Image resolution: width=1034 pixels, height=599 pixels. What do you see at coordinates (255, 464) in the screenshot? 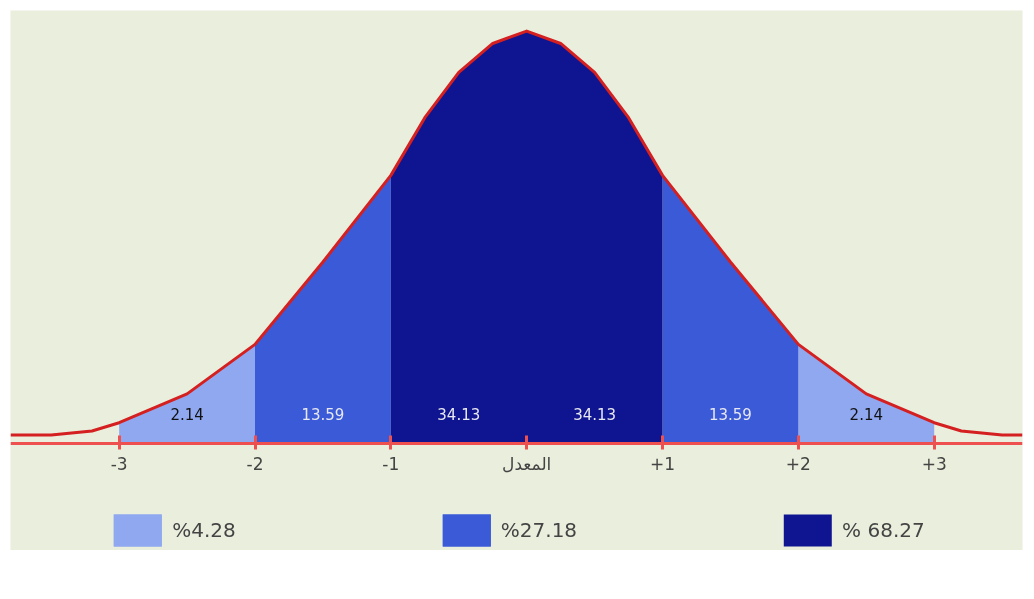
I see `x-tick-label: -2` at bounding box center [255, 464].